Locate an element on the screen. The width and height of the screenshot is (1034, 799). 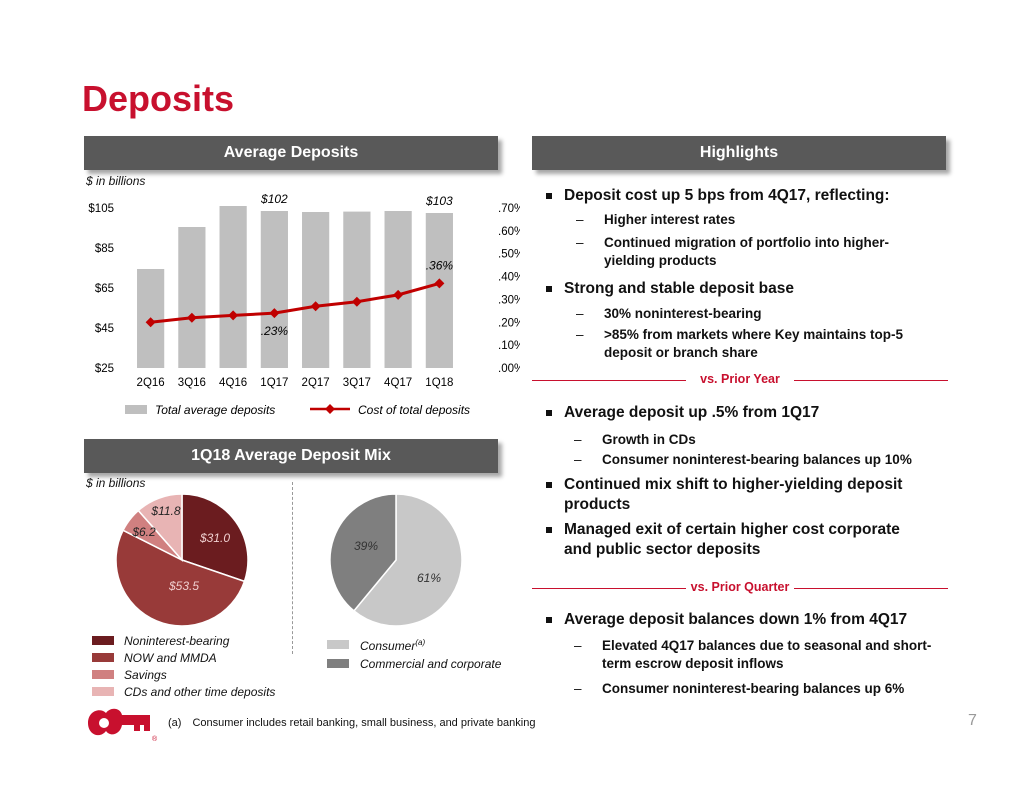
key-logo: ® is located at coordinates (123, 725).